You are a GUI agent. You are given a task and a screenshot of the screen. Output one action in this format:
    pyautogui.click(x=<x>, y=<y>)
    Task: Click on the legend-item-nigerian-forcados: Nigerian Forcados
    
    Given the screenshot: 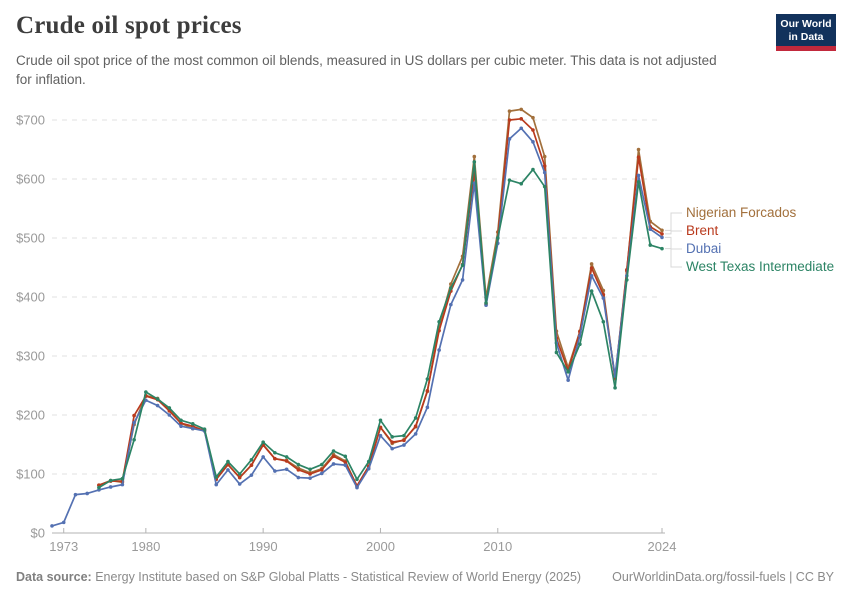 What is the action you would take?
    pyautogui.click(x=741, y=212)
    